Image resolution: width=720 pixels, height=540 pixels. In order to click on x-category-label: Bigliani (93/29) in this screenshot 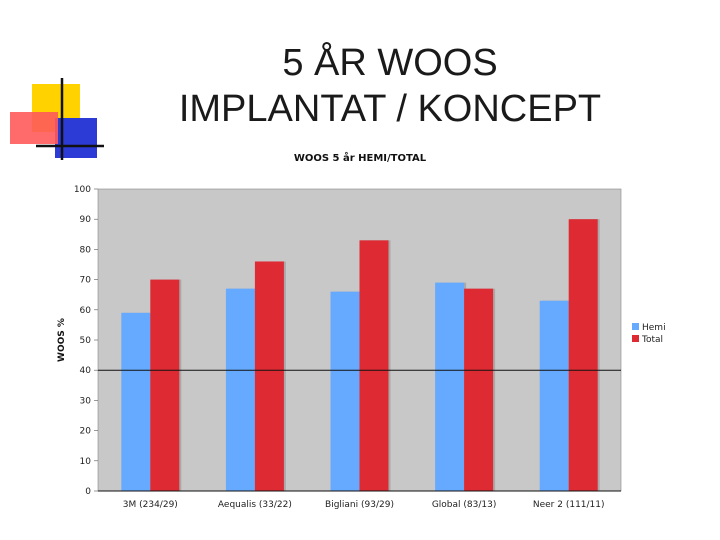, I will do `click(359, 505)`.